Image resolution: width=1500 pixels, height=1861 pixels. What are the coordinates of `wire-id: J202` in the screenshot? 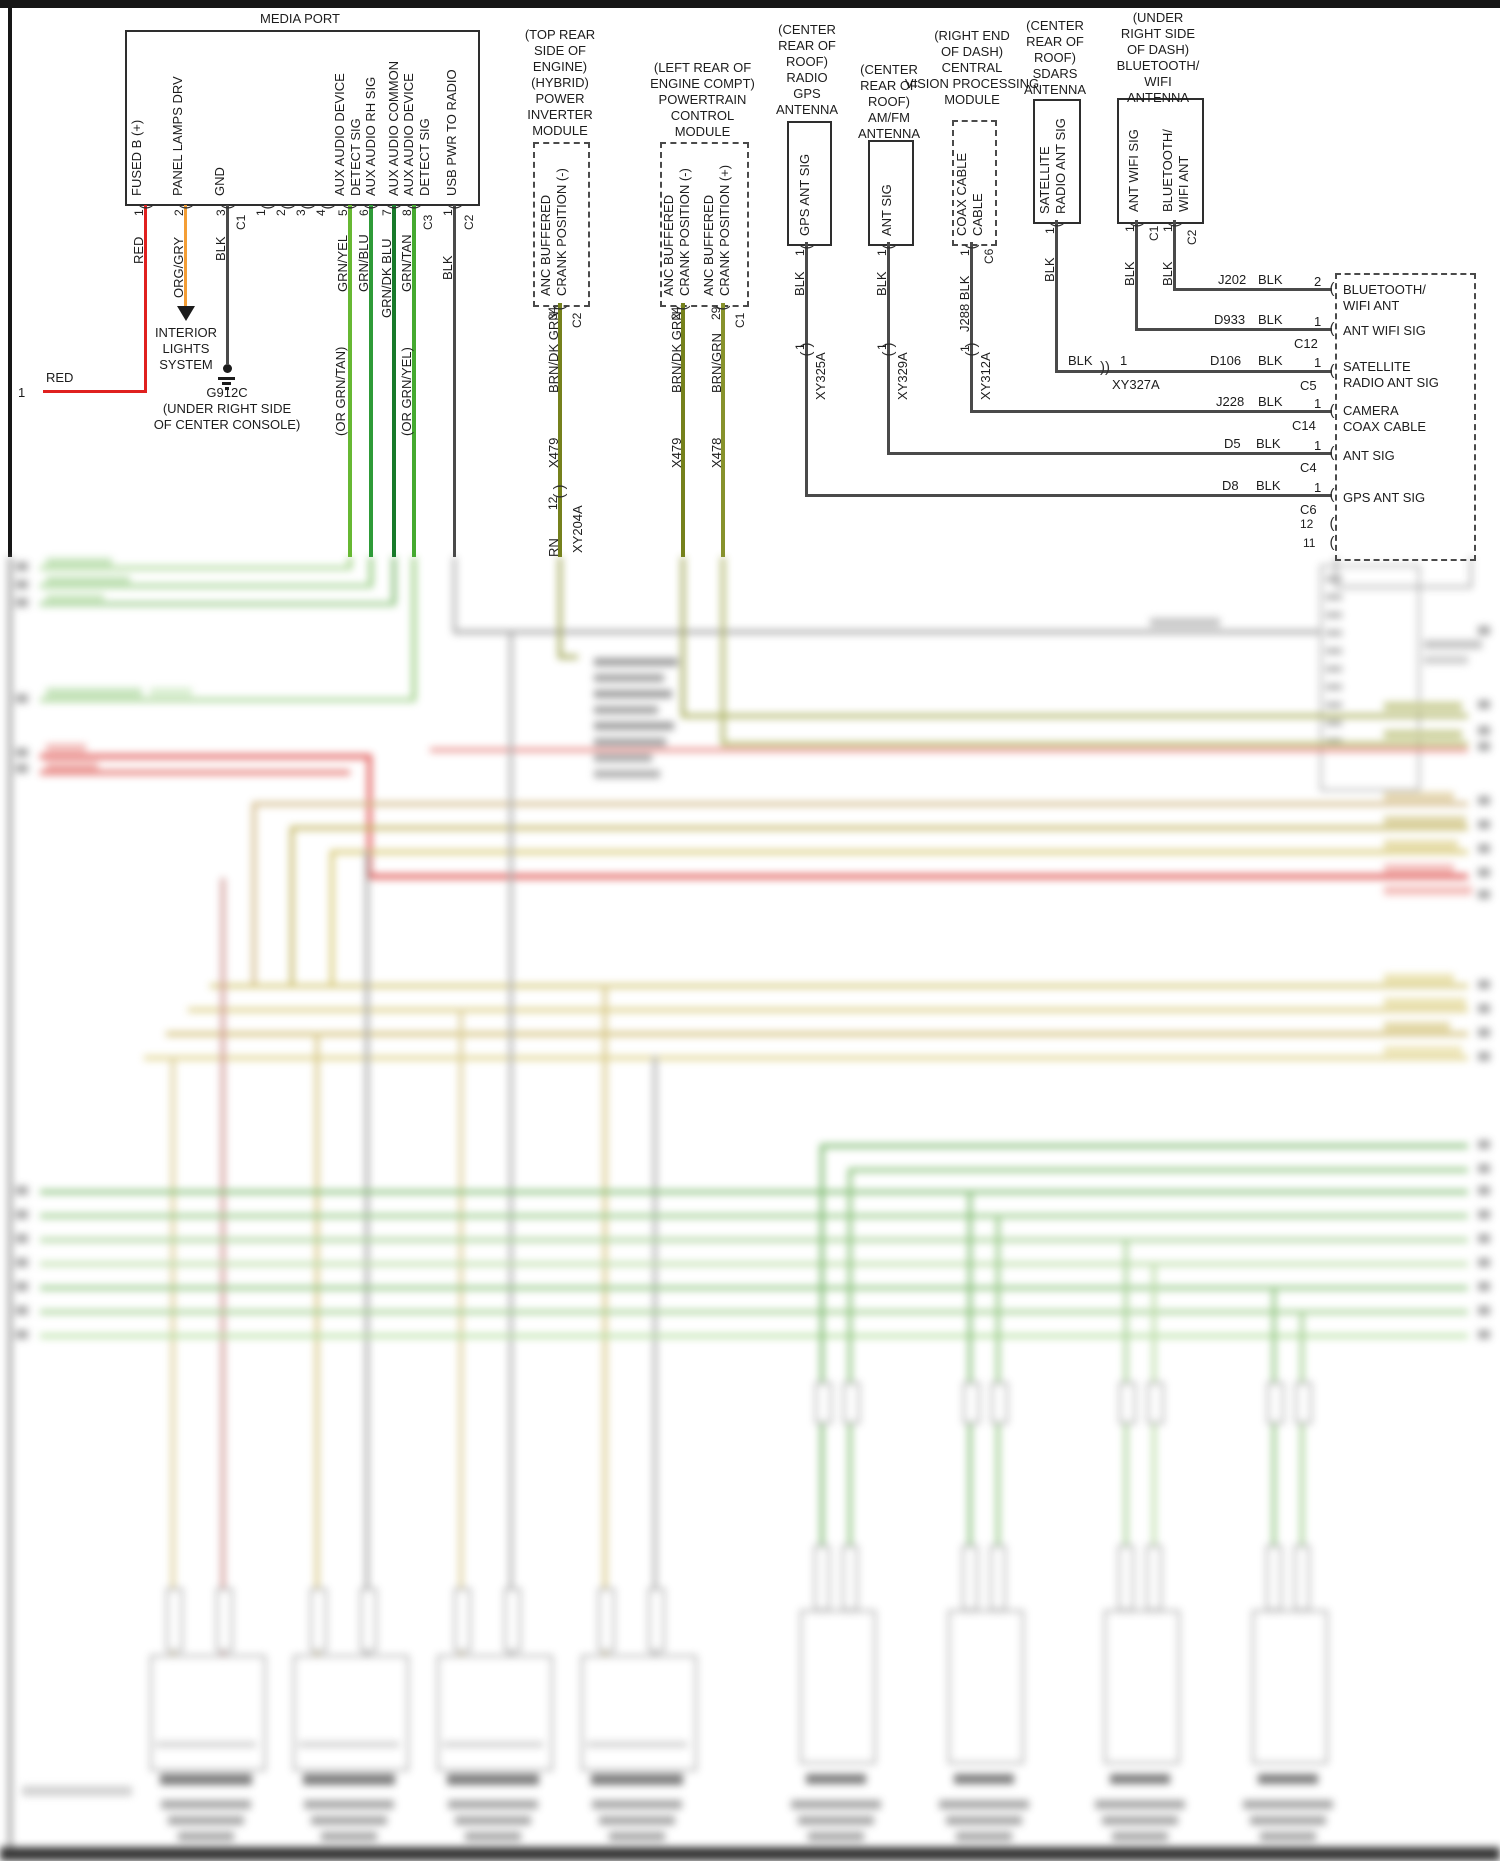 It's located at (1232, 279).